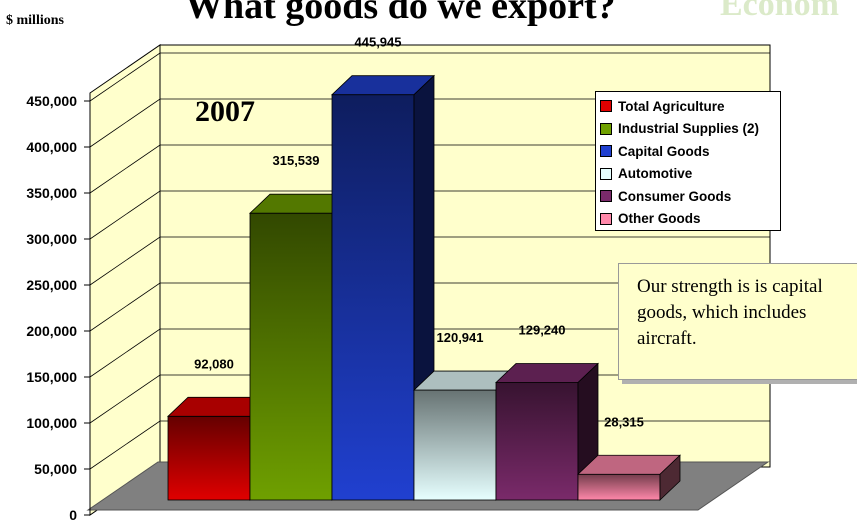 Image resolution: width=857 pixels, height=521 pixels. What do you see at coordinates (460, 337) in the screenshot?
I see `value-label: 120,941` at bounding box center [460, 337].